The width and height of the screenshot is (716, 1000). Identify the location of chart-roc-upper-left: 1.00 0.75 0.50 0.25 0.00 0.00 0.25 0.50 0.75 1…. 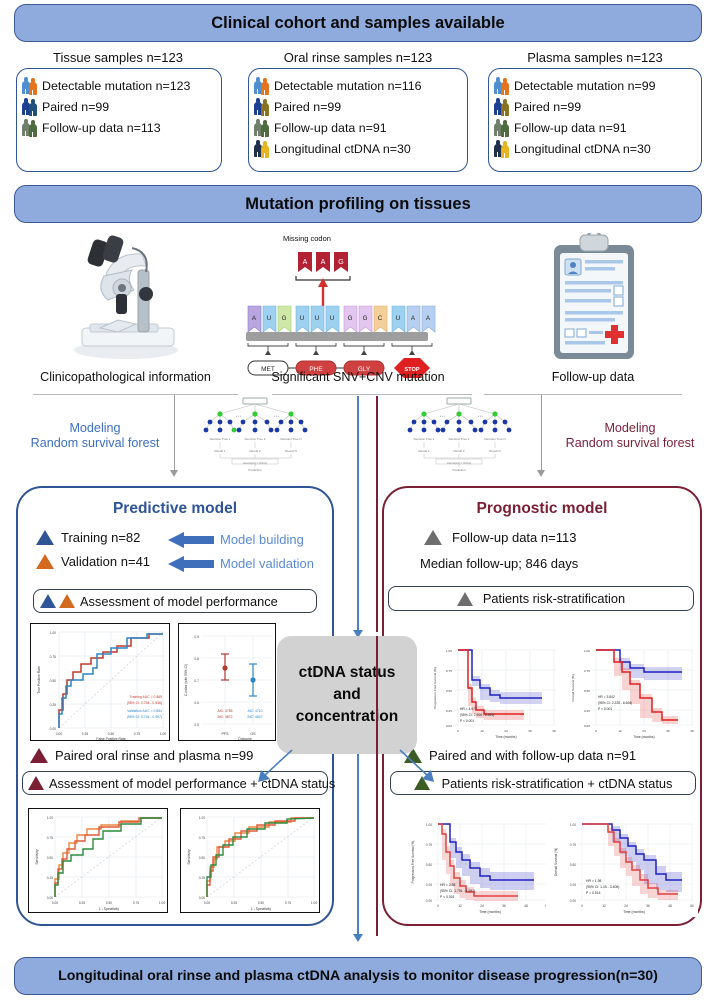
(100, 682).